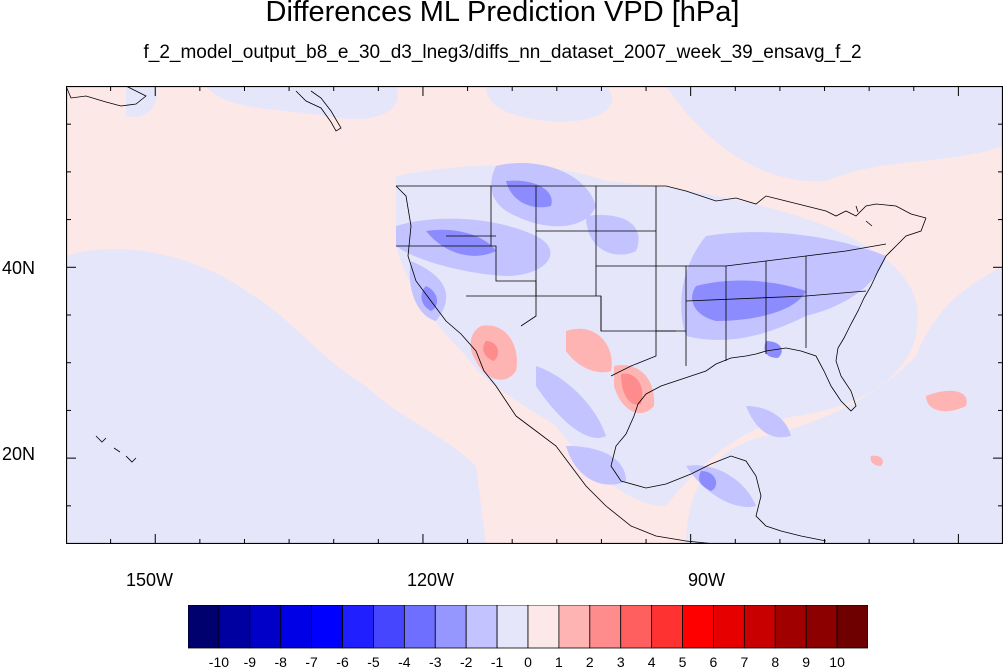  Describe the element at coordinates (342, 662) in the screenshot. I see `colorbar-tick-label: -6` at that location.